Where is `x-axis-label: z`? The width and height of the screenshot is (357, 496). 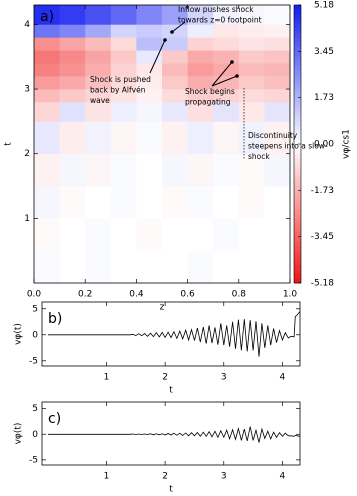
x-axis-label: z is located at coordinates (162, 308).